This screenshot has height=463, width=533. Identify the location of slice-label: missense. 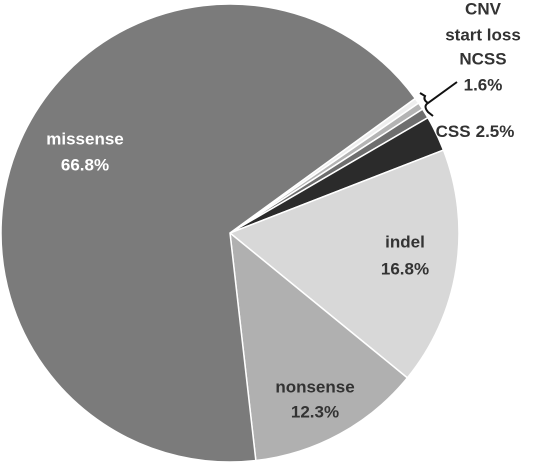
(85, 138).